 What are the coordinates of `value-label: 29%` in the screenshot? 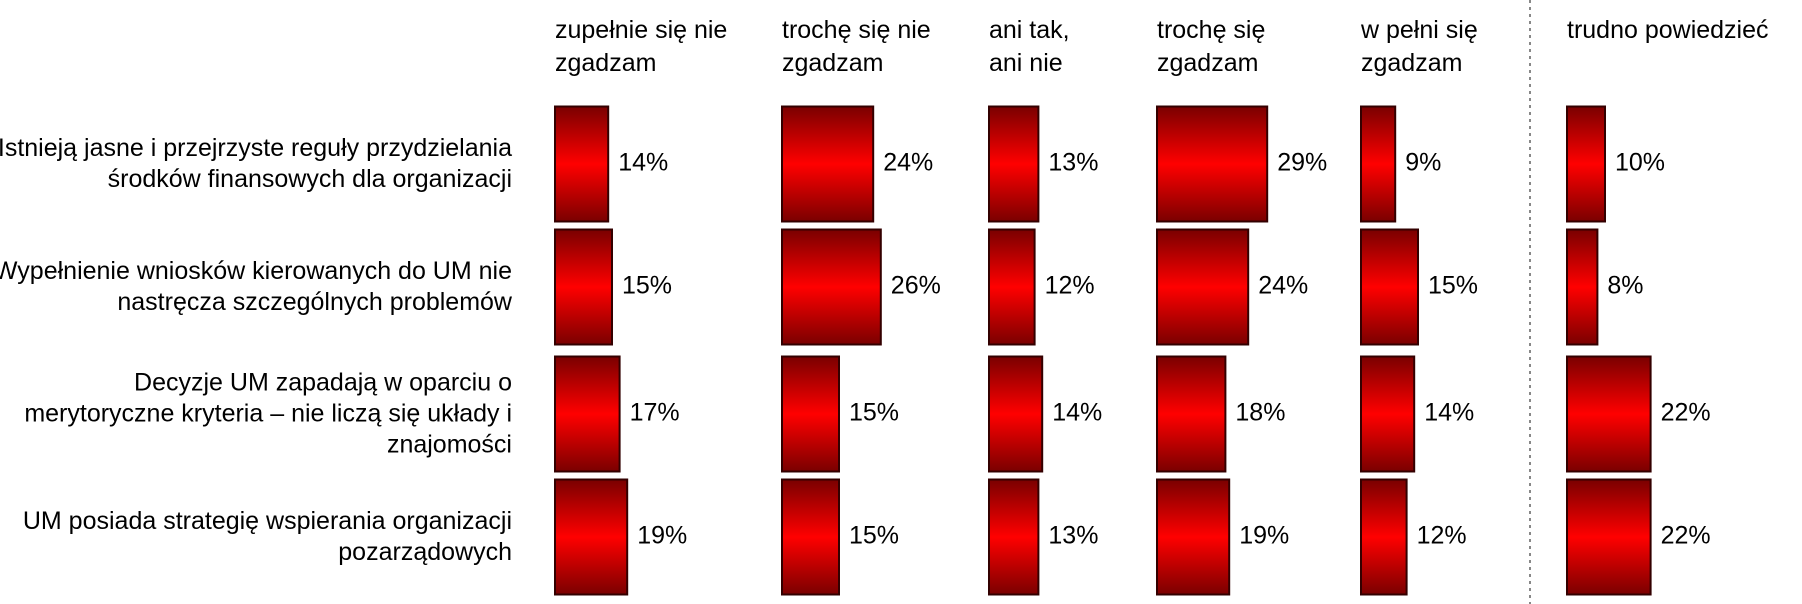 It's located at (1302, 163).